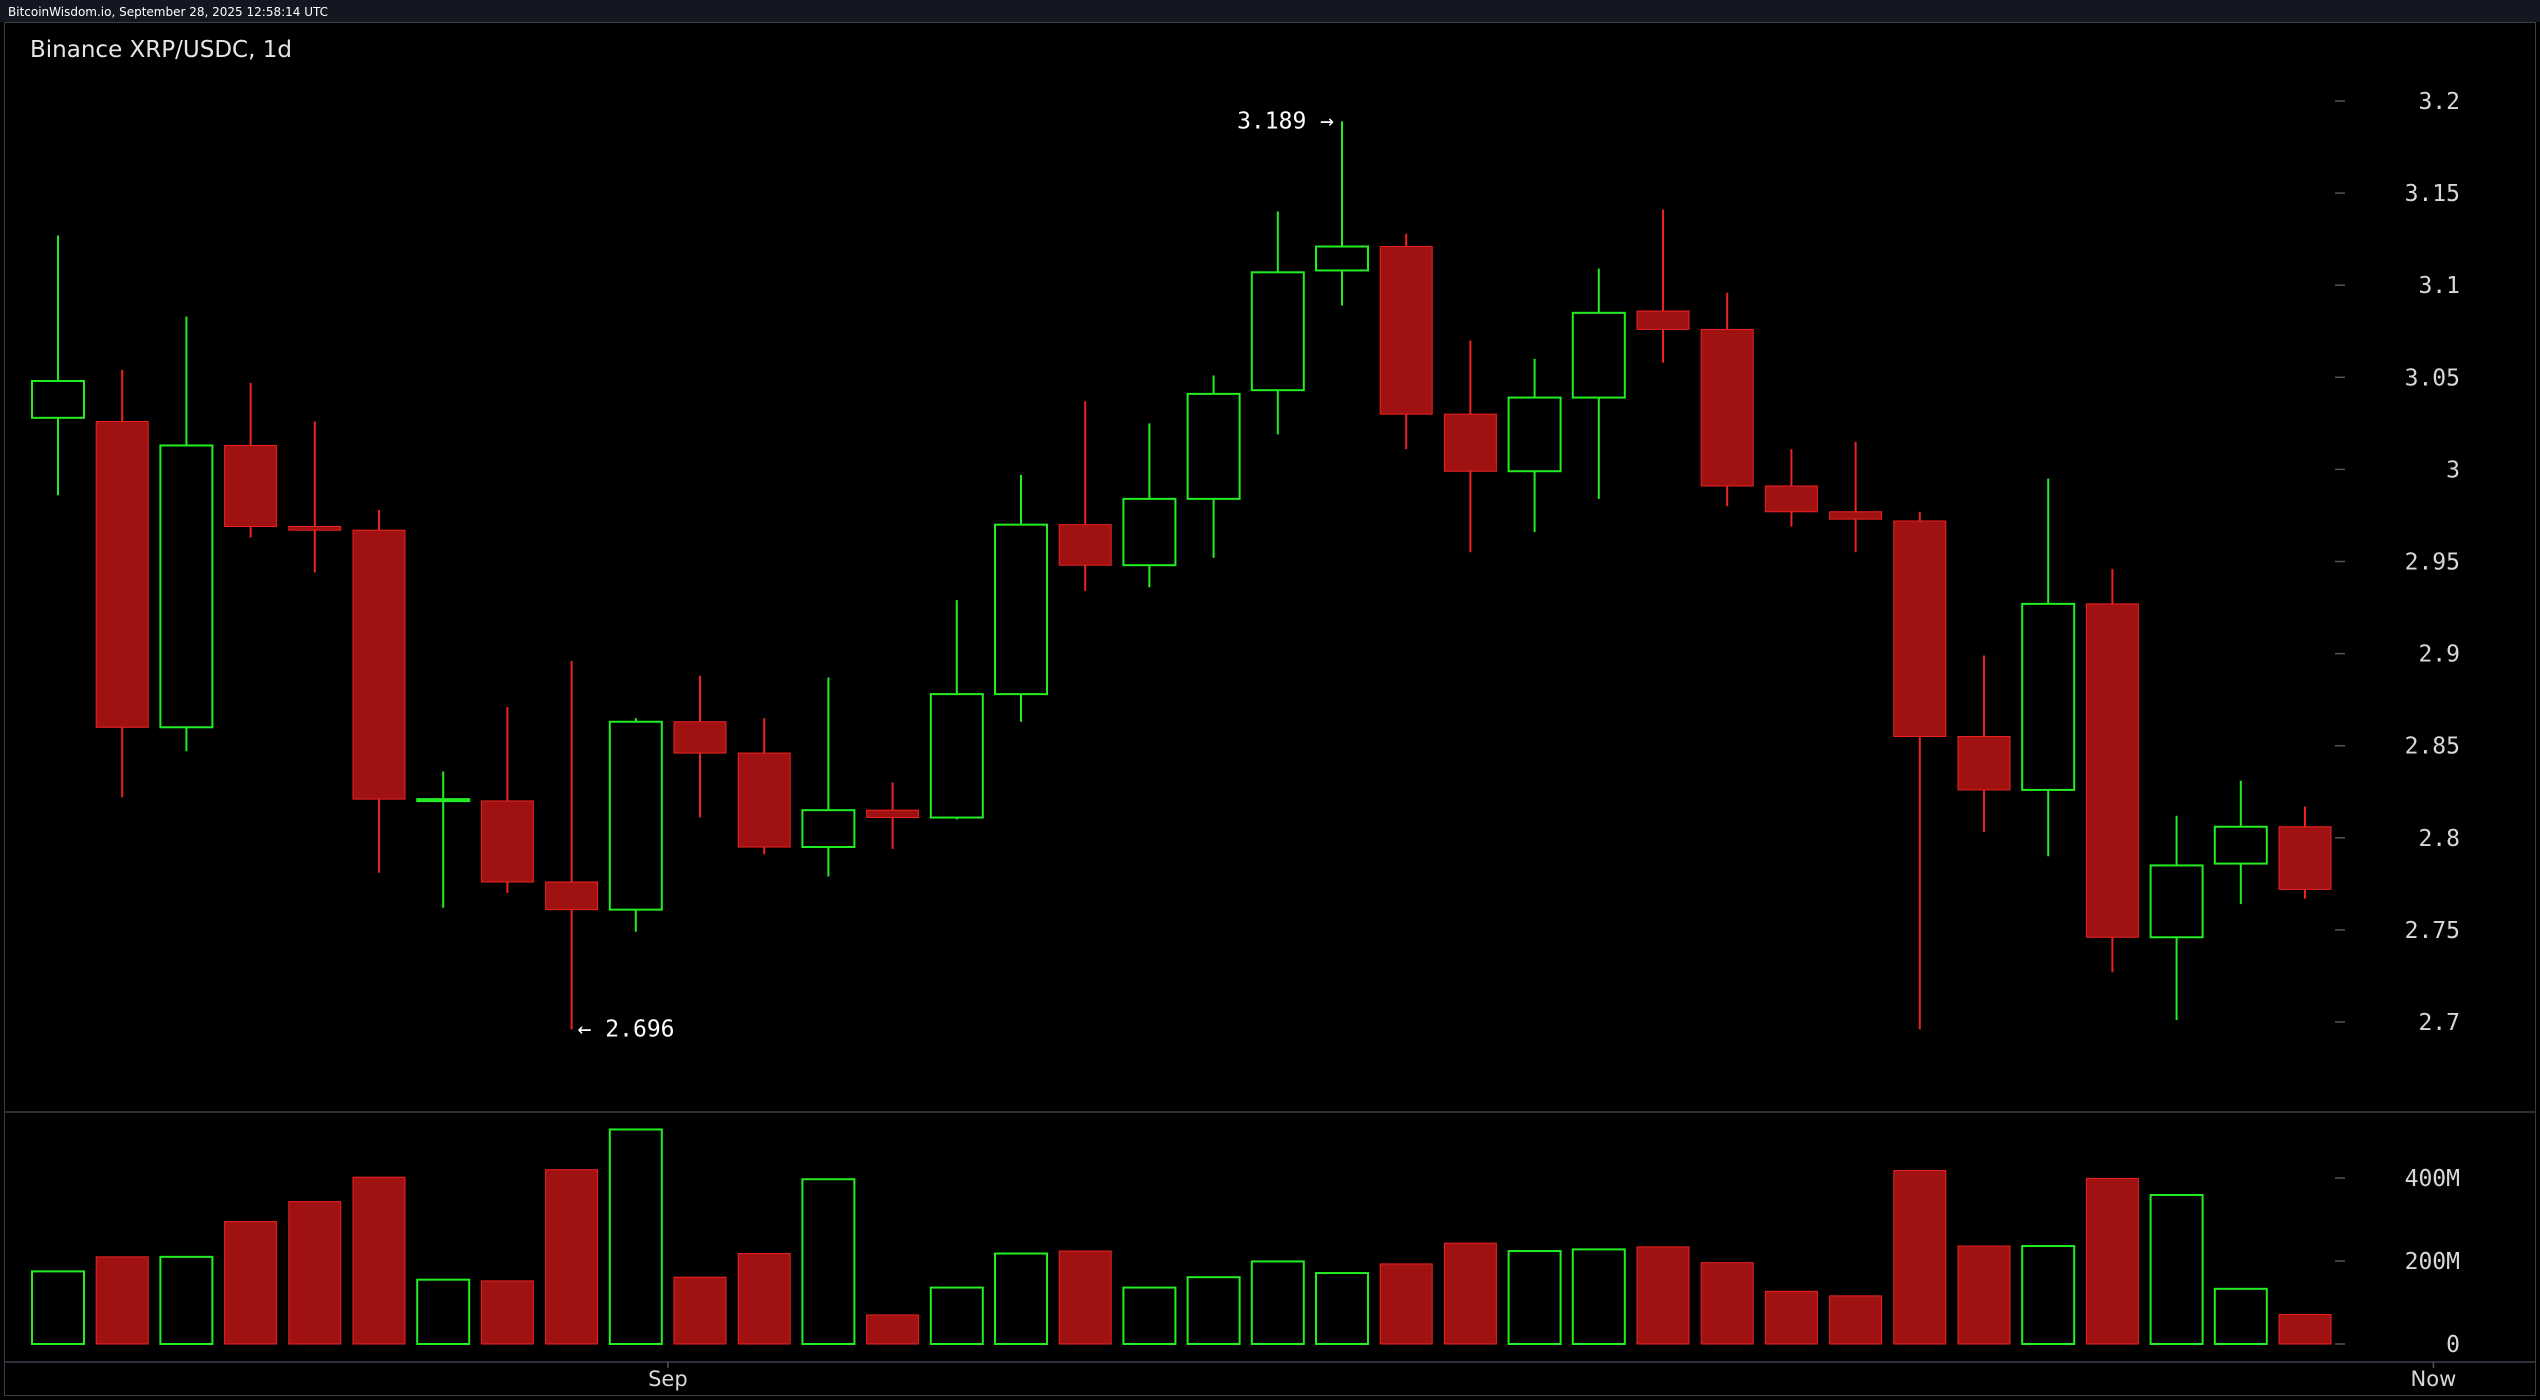 The image size is (2540, 1400). Describe the element at coordinates (2453, 470) in the screenshot. I see `price-tick-label: 3` at that location.